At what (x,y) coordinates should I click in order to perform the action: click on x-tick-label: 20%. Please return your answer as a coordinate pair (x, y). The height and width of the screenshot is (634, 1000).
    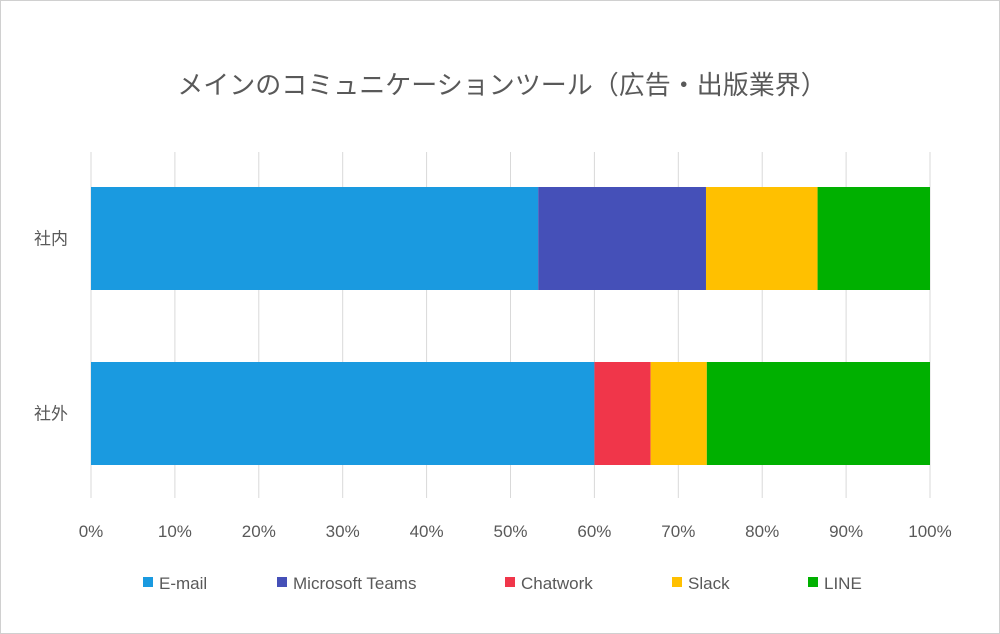
    Looking at the image, I should click on (259, 531).